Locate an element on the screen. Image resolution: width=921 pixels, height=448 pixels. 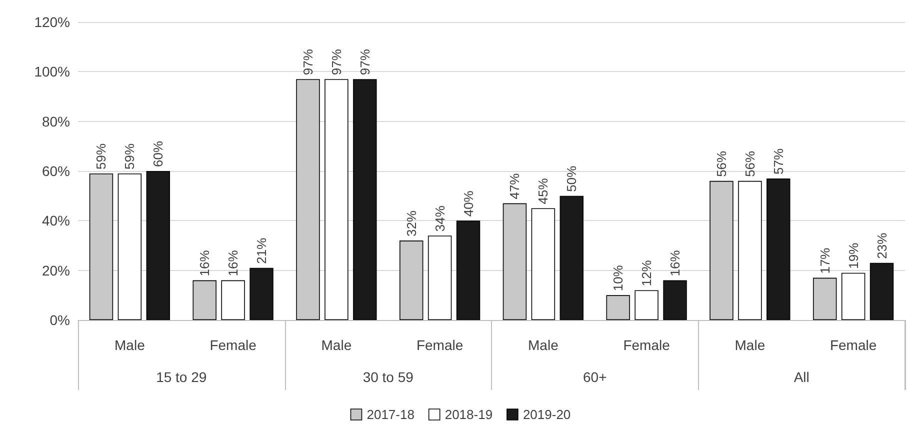
legend-label: 2017-18 is located at coordinates (390, 414).